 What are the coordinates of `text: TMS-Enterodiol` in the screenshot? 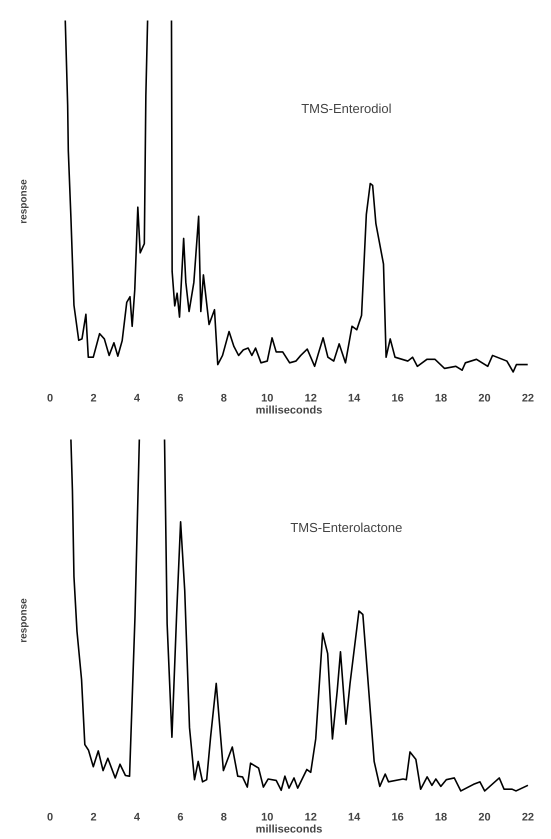 It's located at (346, 108).